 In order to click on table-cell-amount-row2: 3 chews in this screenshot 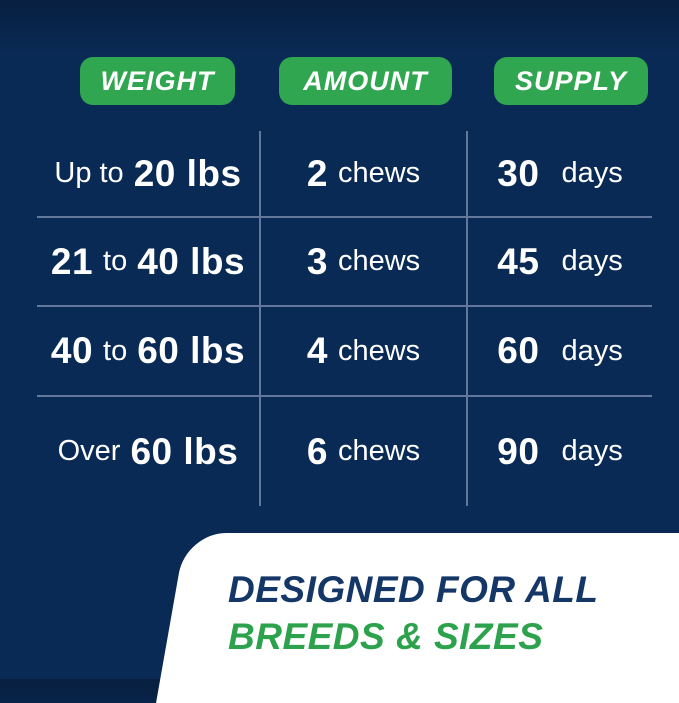, I will do `click(364, 262)`.